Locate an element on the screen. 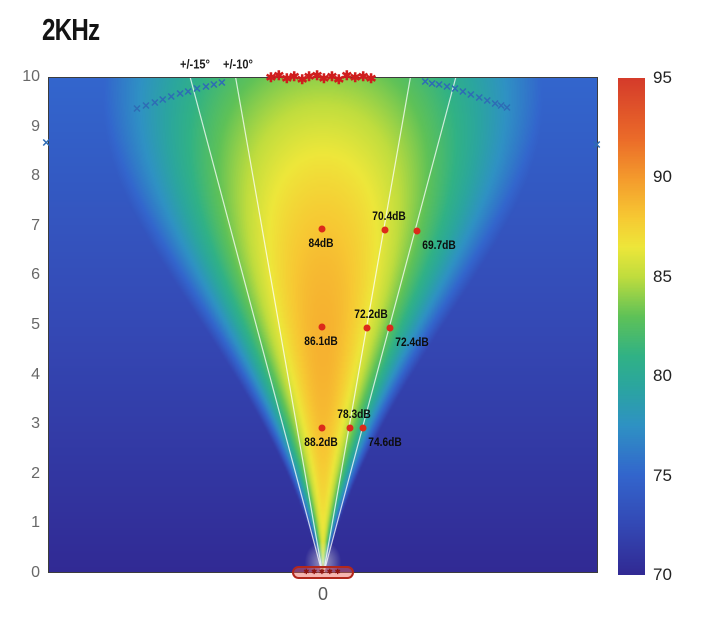  source-marker-asterisks: ✱✱✱✱✱ is located at coordinates (323, 572).